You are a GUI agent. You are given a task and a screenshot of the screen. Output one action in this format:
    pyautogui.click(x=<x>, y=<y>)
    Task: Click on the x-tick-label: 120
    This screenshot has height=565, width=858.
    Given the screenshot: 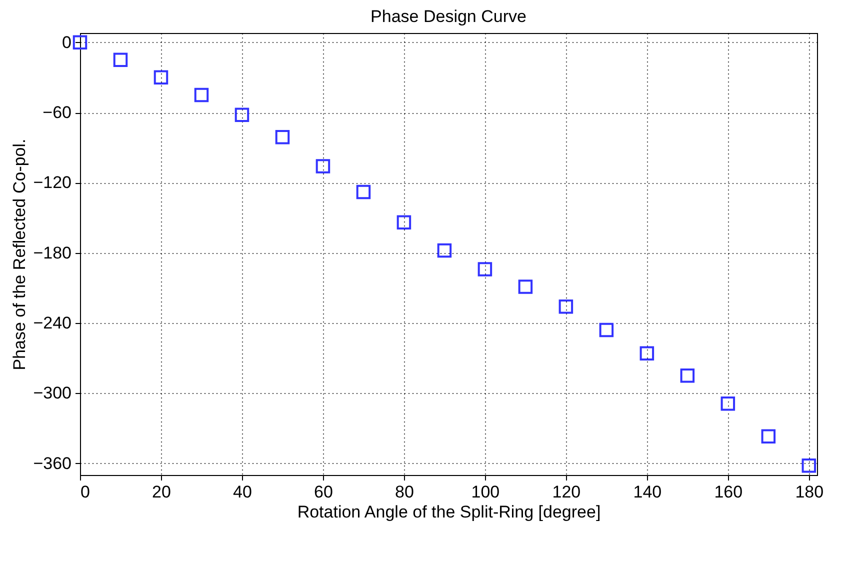 What is the action you would take?
    pyautogui.click(x=566, y=492)
    